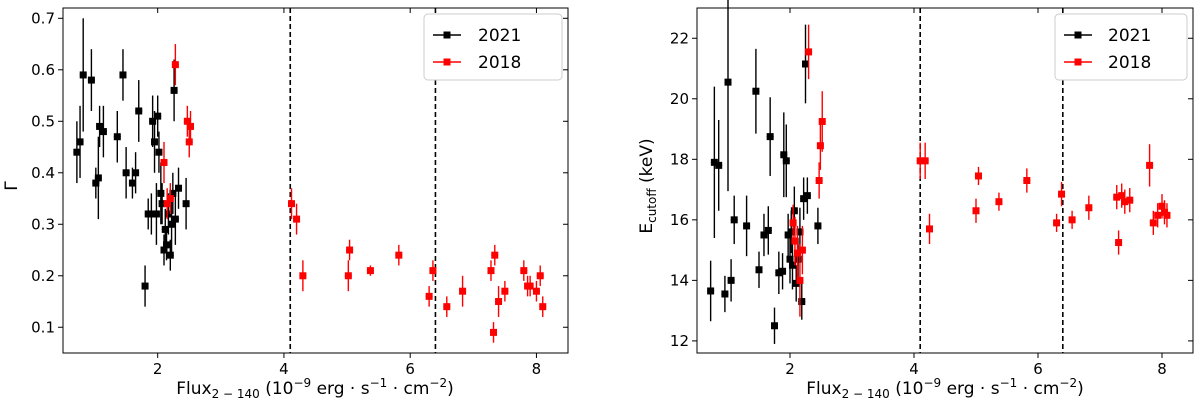 The width and height of the screenshot is (1200, 408). I want to click on gamma-legend-2021-marker, so click(447, 35).